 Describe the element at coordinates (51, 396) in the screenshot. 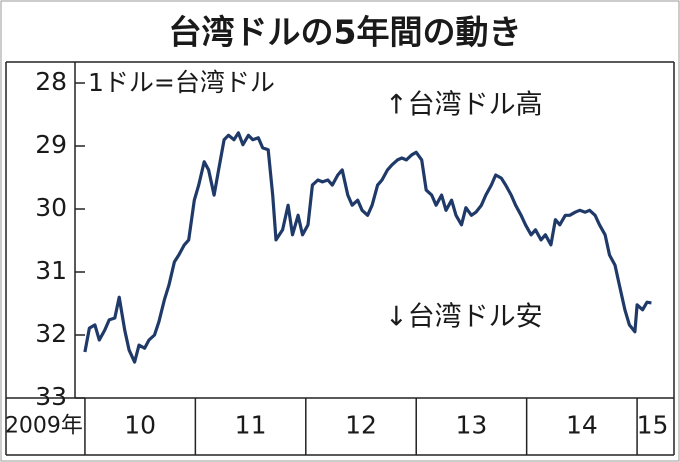

I see `y-tick-label: 33` at that location.